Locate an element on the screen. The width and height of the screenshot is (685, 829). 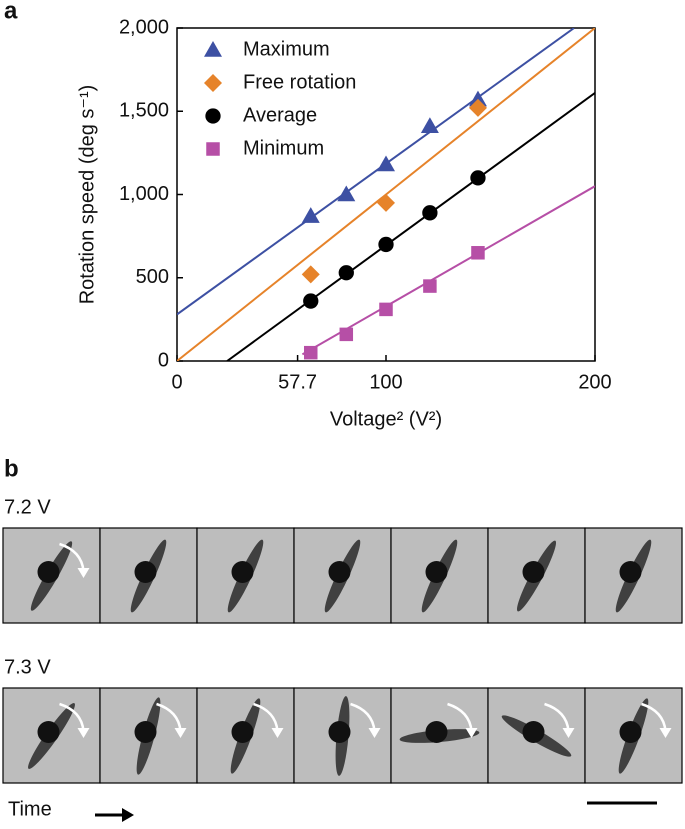
legend-label: Maximum is located at coordinates (286, 49).